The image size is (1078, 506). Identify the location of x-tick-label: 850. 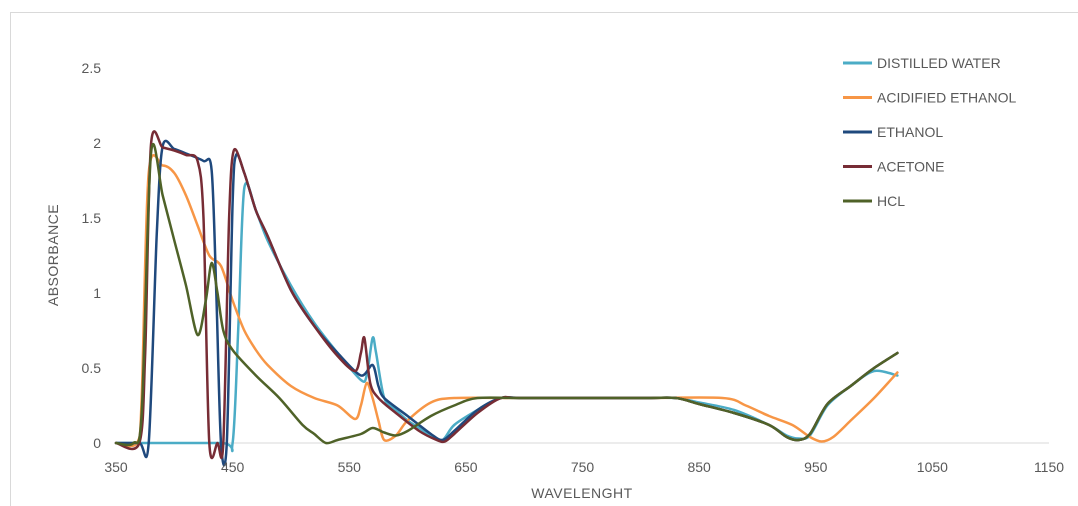
(699, 467).